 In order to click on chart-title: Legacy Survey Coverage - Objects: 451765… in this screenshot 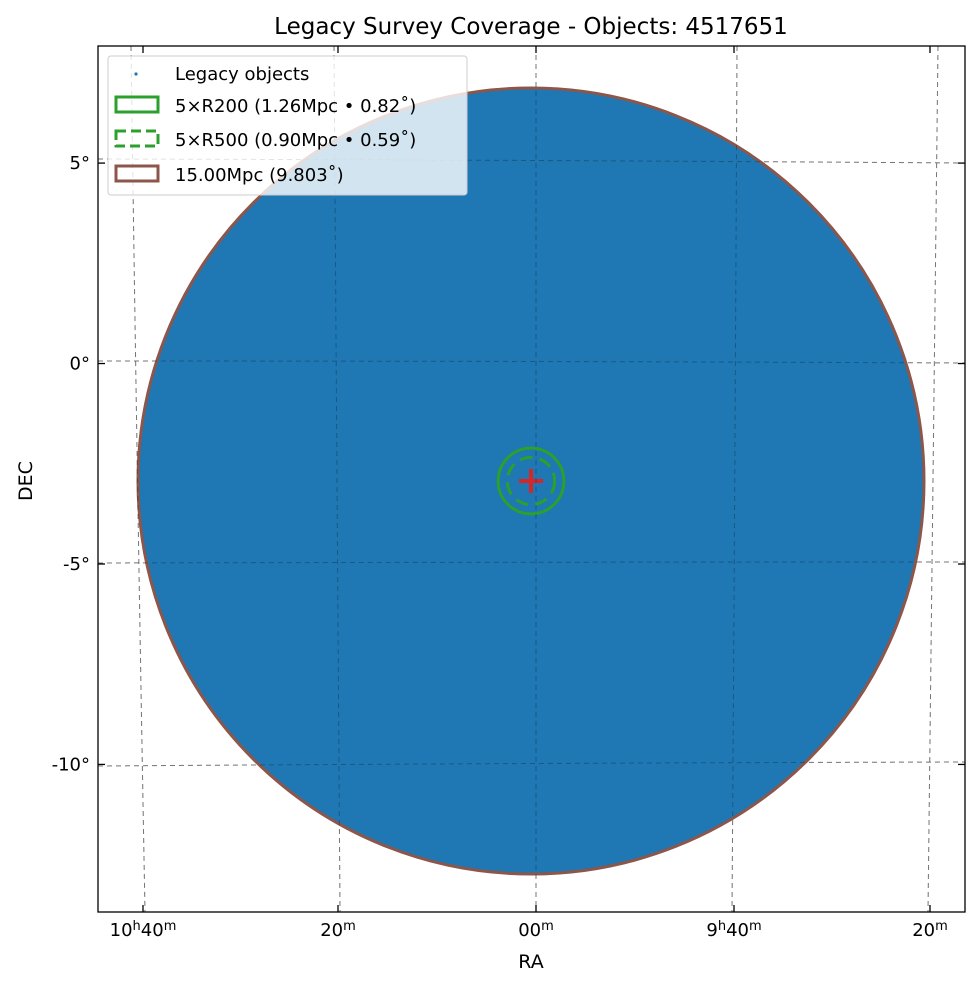, I will do `click(531, 27)`.